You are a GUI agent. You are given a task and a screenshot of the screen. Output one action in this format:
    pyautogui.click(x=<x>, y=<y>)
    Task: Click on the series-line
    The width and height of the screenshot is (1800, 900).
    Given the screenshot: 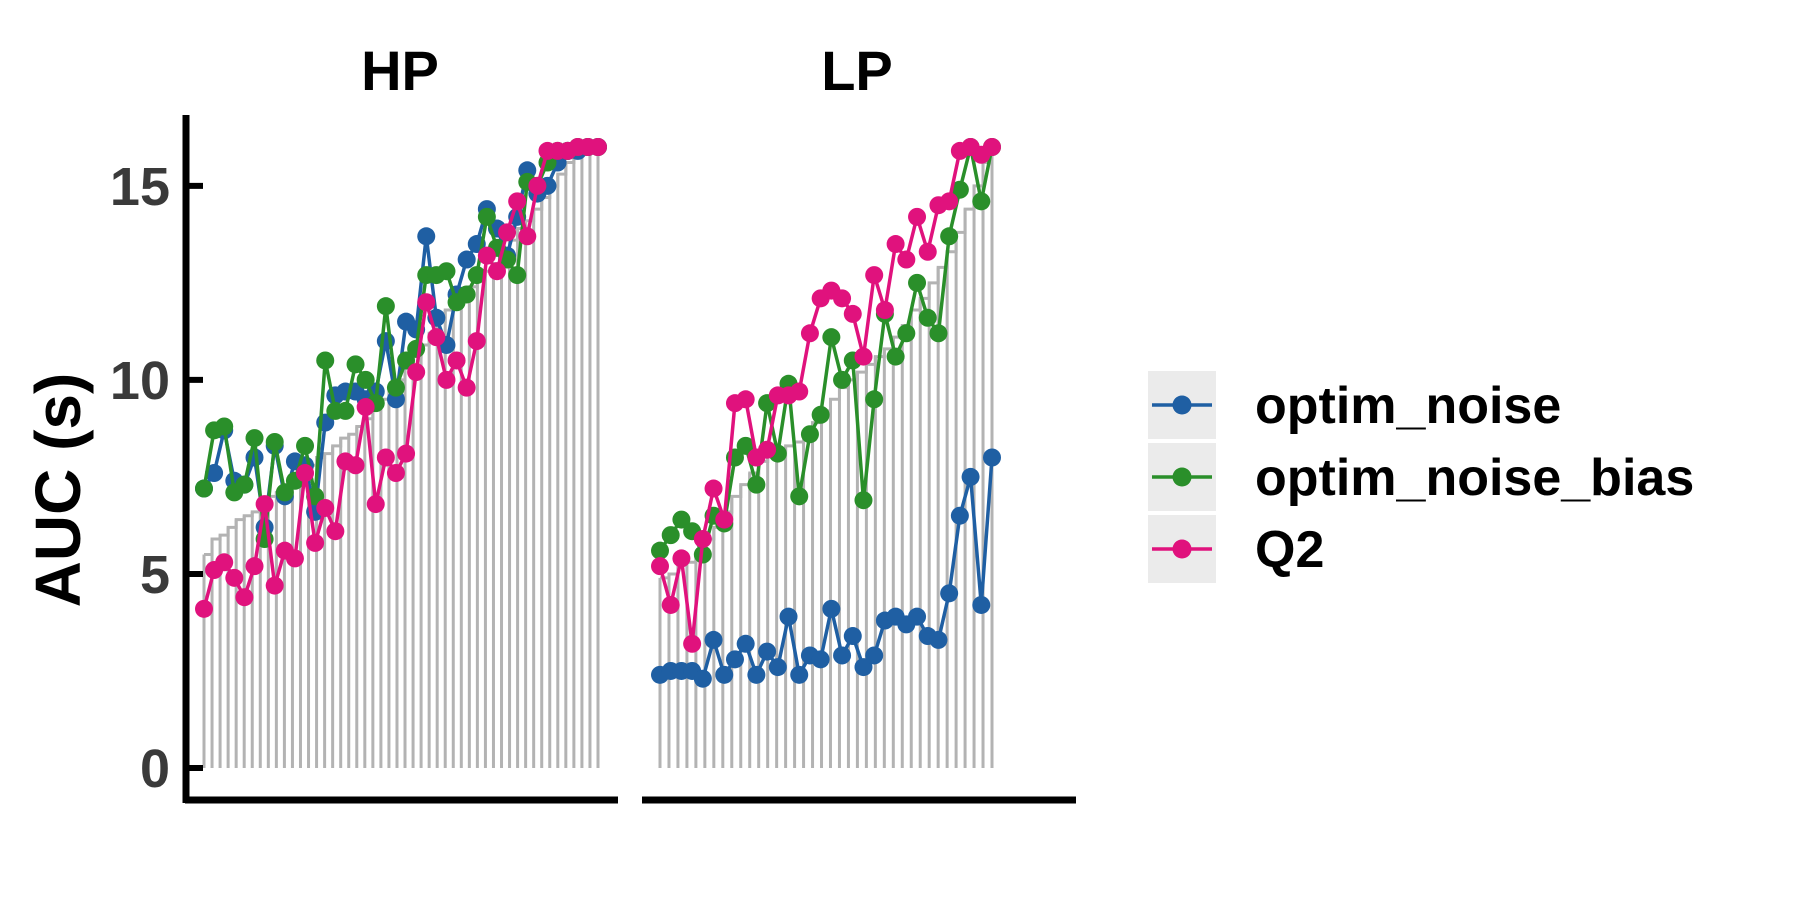 What is the action you would take?
    pyautogui.click(x=826, y=395)
    